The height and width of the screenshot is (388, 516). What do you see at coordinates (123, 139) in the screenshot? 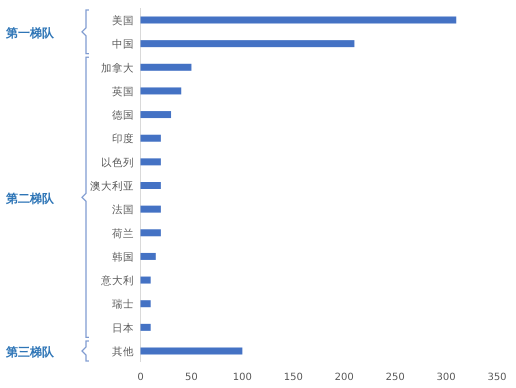
I see `y-tick-label: 印度` at bounding box center [123, 139].